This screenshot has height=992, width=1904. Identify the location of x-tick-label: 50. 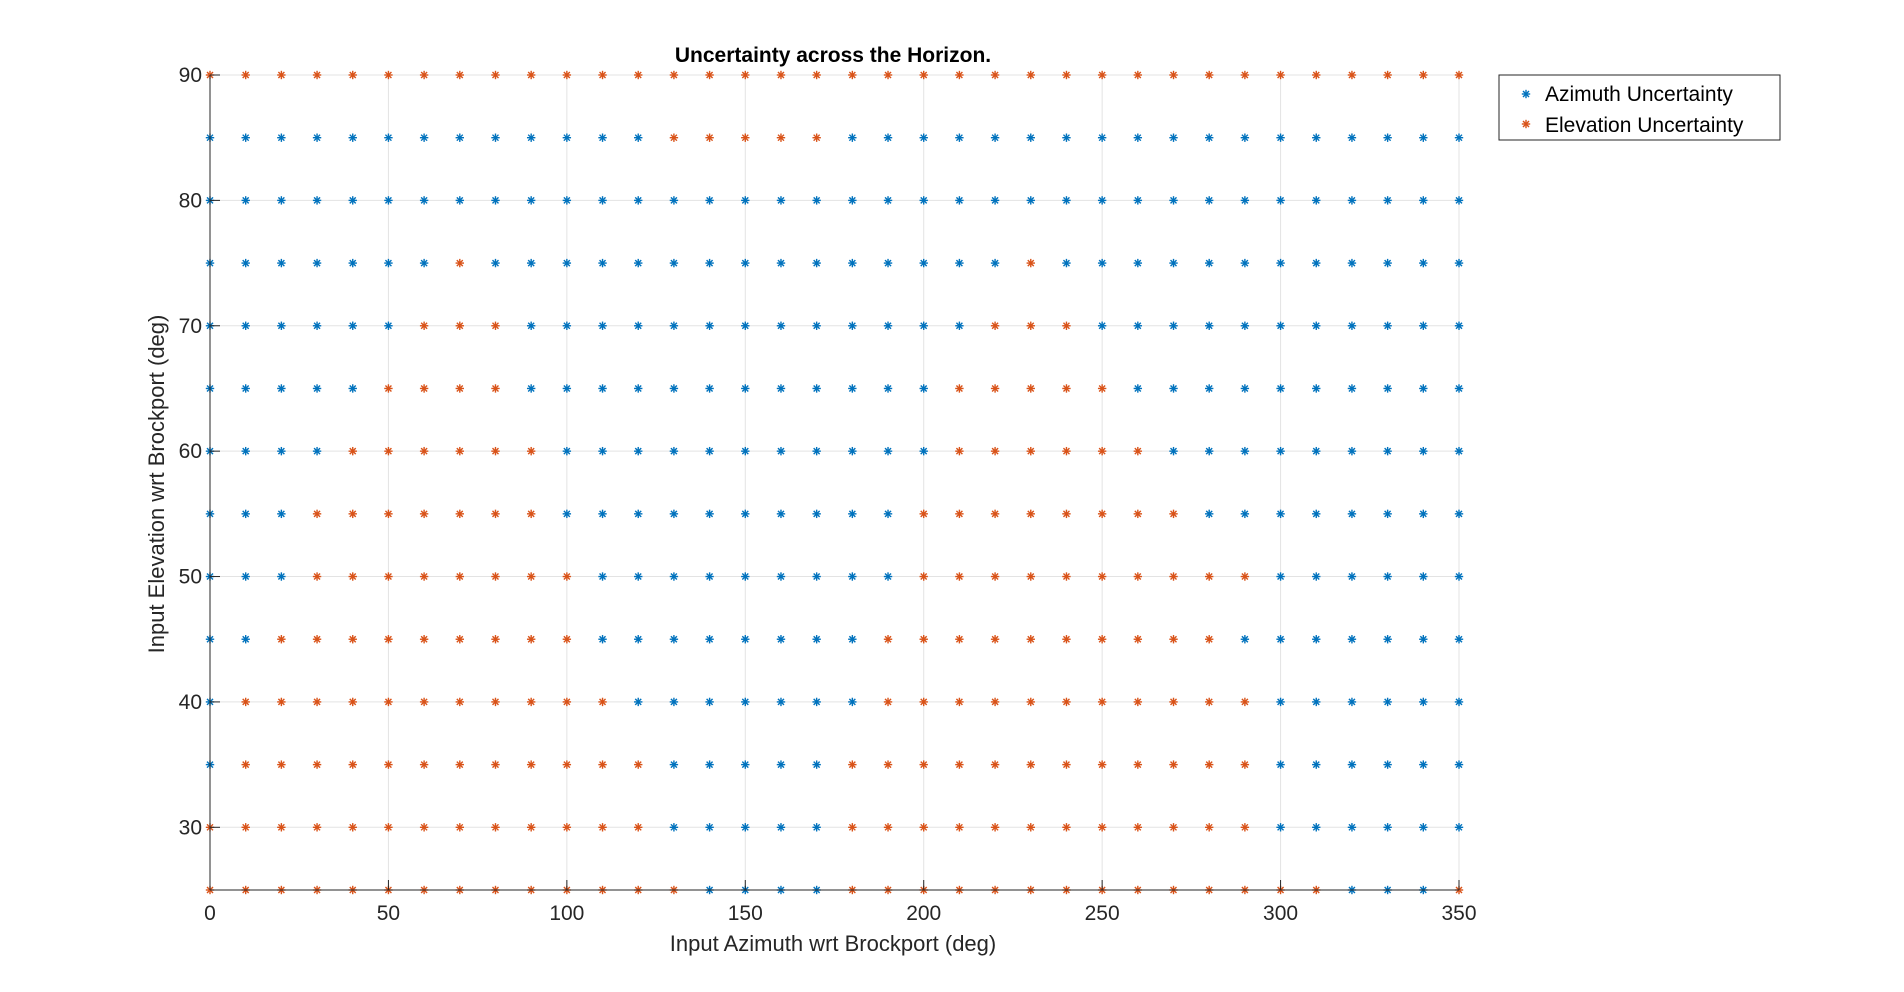
(388, 913).